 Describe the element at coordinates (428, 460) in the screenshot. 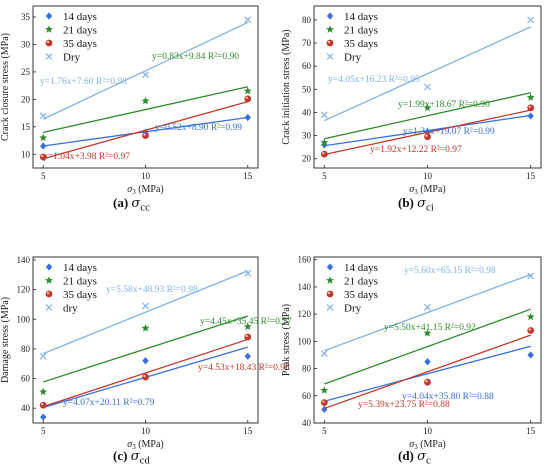

I see `caption-d-sub: c` at that location.